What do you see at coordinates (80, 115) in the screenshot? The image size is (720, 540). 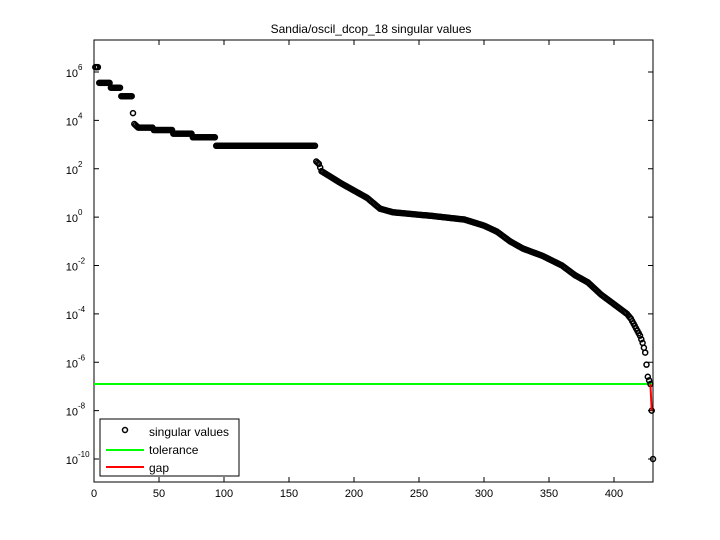 I see `y-tick-label-exponent: 4` at bounding box center [80, 115].